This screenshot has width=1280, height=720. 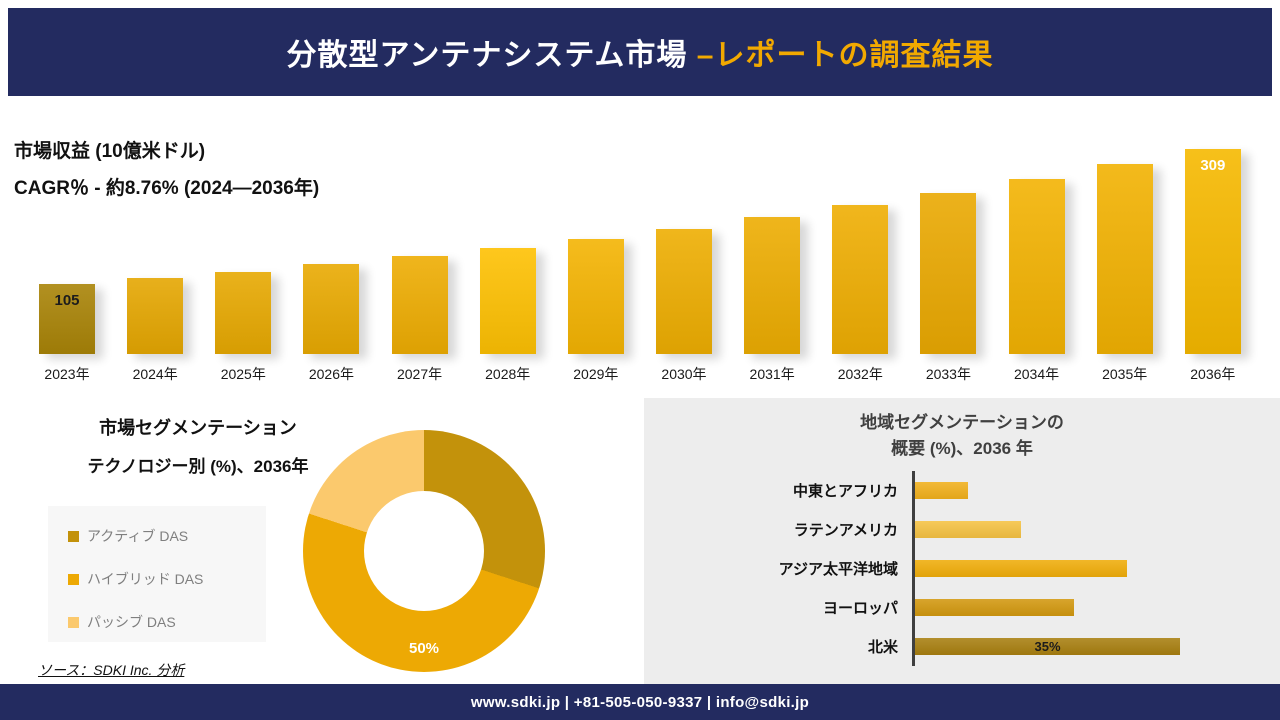 What do you see at coordinates (838, 569) in the screenshot?
I see `region-category-label: アジア太平洋地域` at bounding box center [838, 569].